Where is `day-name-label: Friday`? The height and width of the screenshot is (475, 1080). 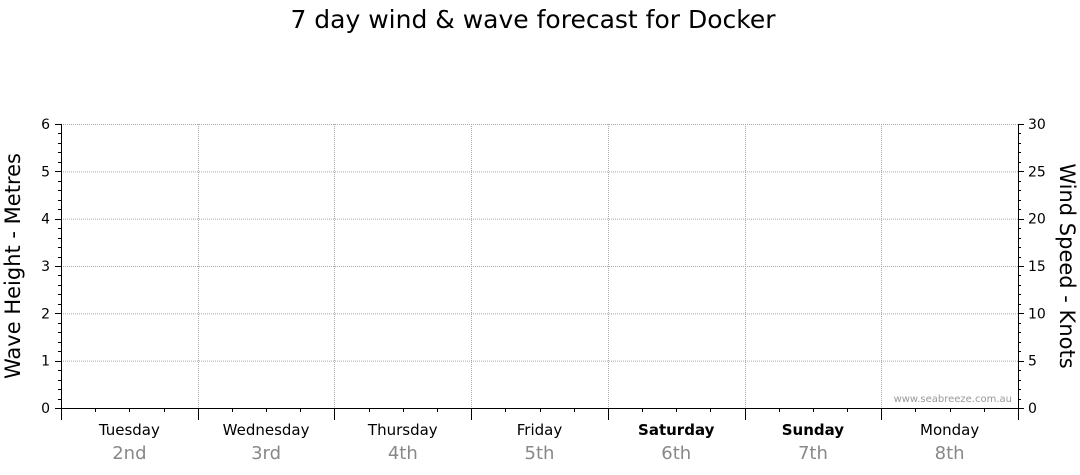 day-name-label: Friday is located at coordinates (540, 430).